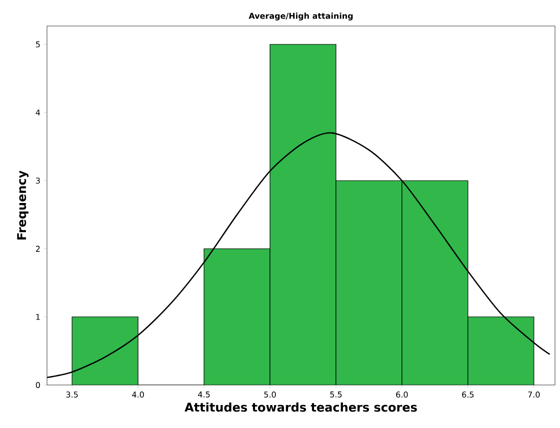 The height and width of the screenshot is (428, 560). I want to click on y-tick-label: 5, so click(38, 44).